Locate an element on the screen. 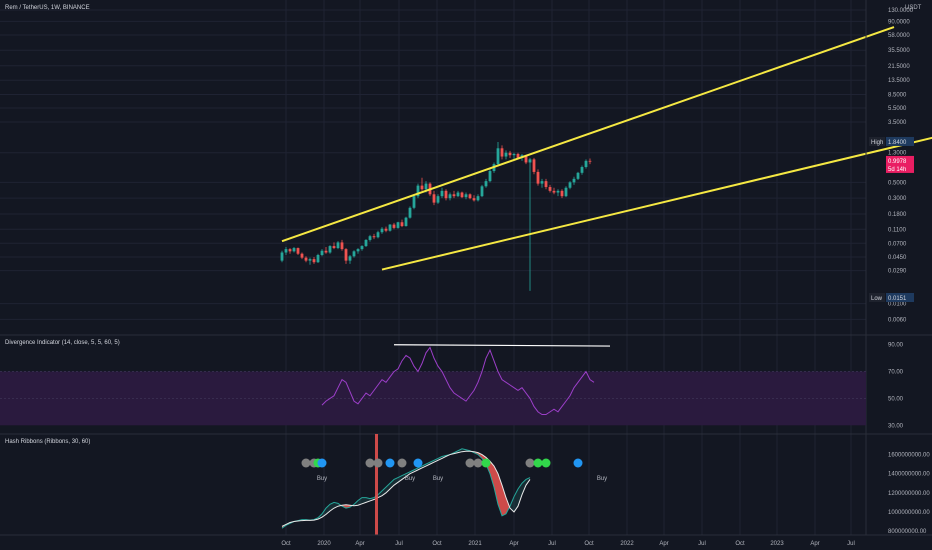  rsi-line is located at coordinates (458, 381).